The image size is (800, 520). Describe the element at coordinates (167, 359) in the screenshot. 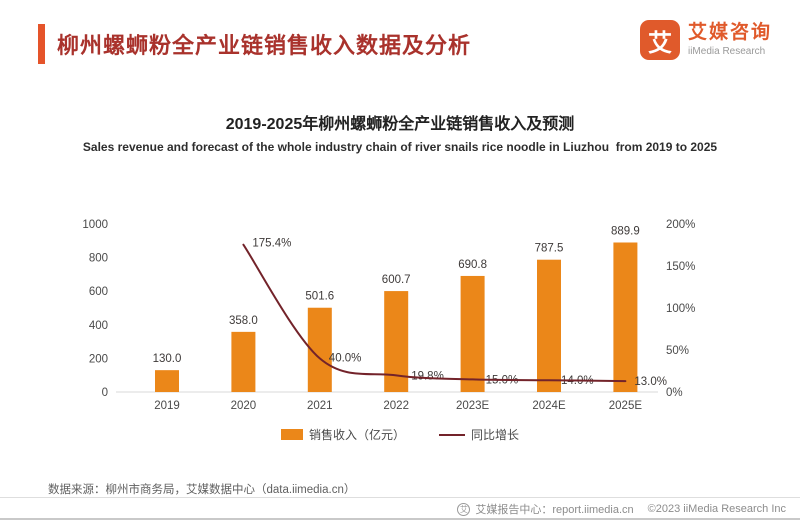

I see `bar-value-label: 130.0` at that location.